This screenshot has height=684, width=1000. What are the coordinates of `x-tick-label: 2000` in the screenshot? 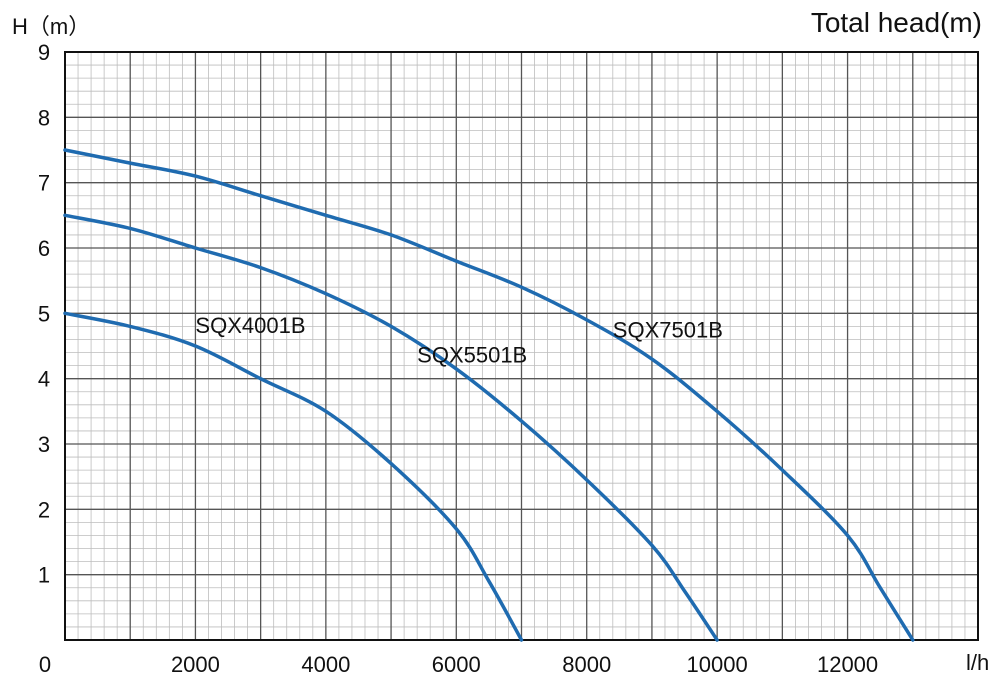 It's located at (195, 664).